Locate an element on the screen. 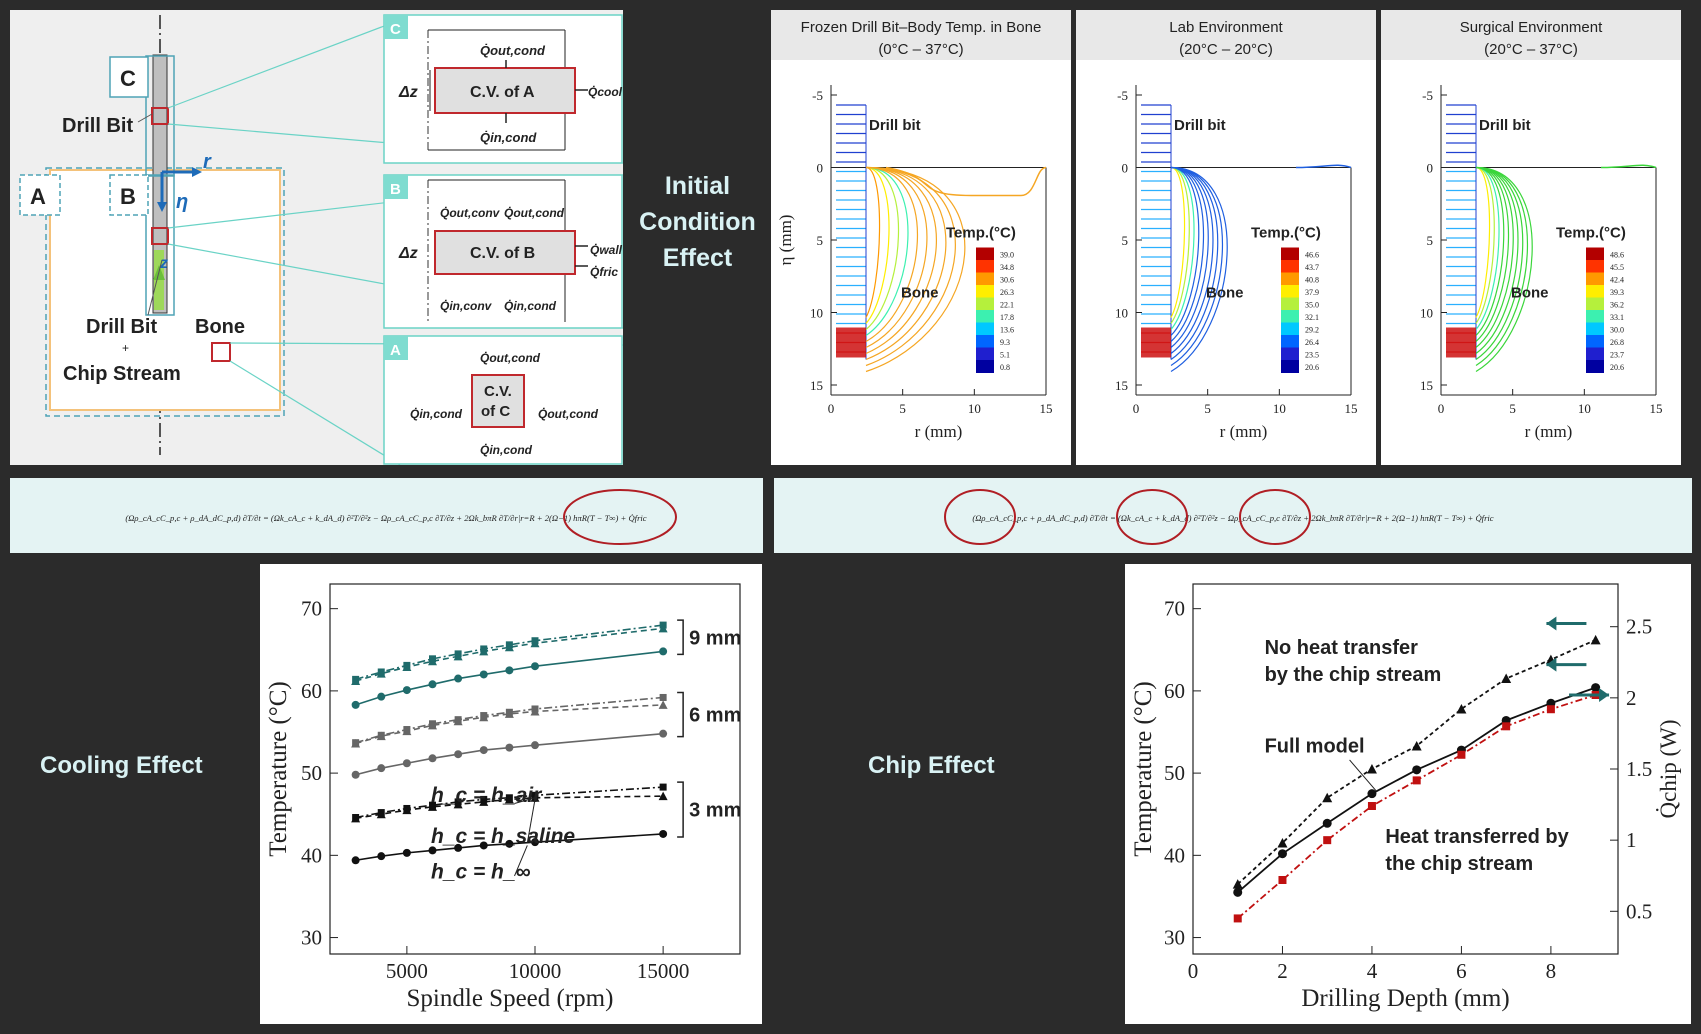 The image size is (1701, 1034). chip-ytick: 50 is located at coordinates (1174, 773).